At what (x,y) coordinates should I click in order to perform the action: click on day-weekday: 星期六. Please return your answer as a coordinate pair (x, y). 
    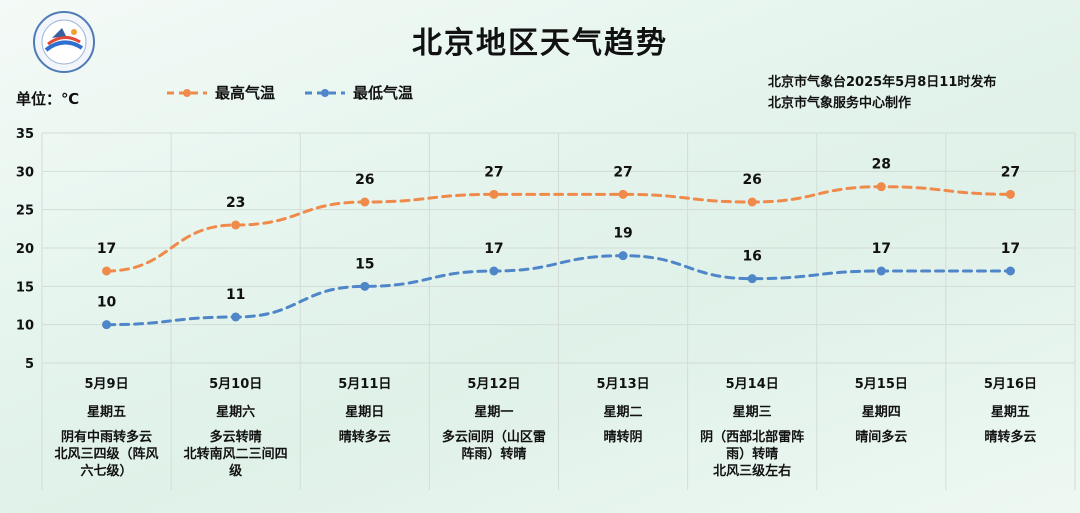
    Looking at the image, I should click on (236, 412).